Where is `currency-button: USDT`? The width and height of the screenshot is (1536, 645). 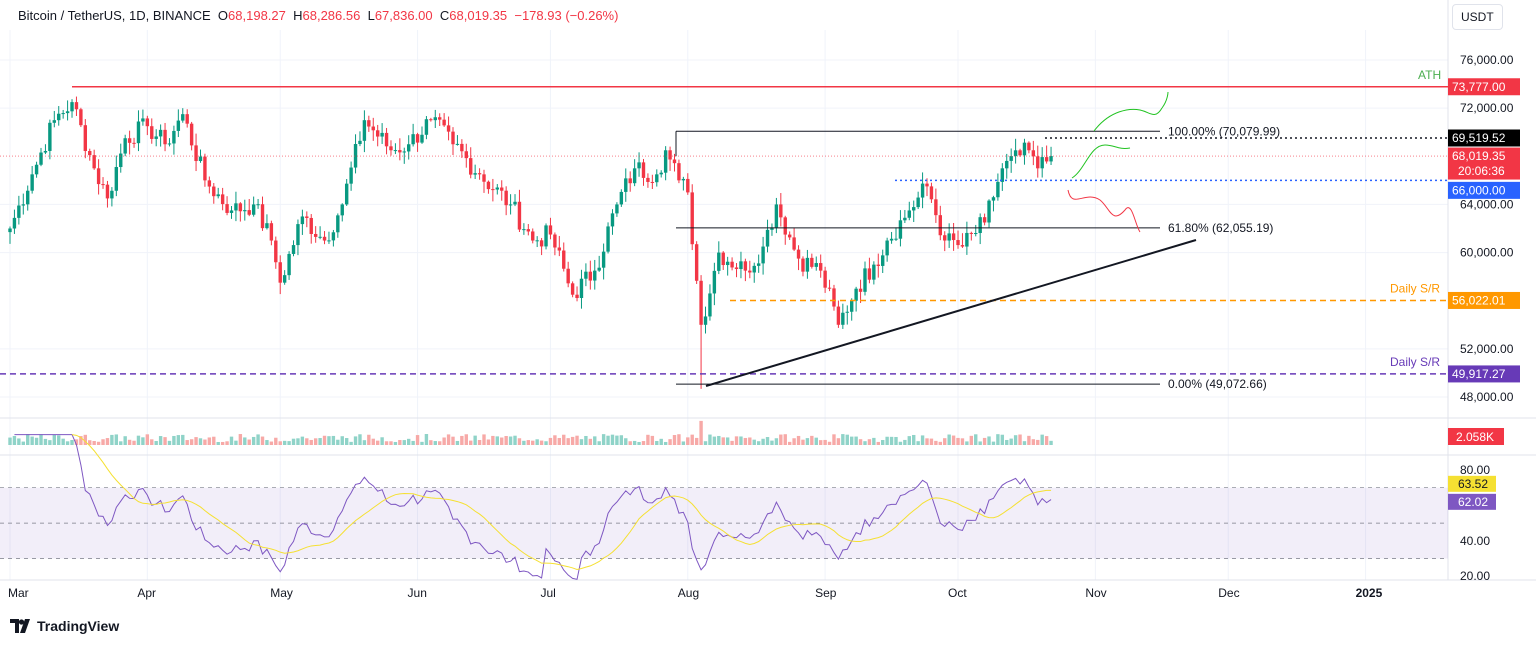
currency-button: USDT is located at coordinates (1477, 17).